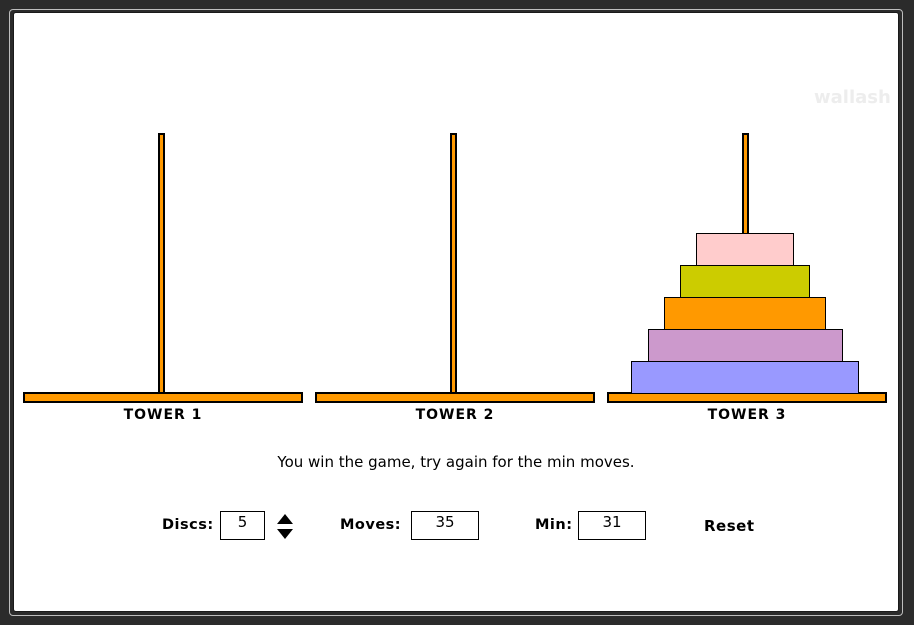  I want to click on min-field: 31, so click(612, 525).